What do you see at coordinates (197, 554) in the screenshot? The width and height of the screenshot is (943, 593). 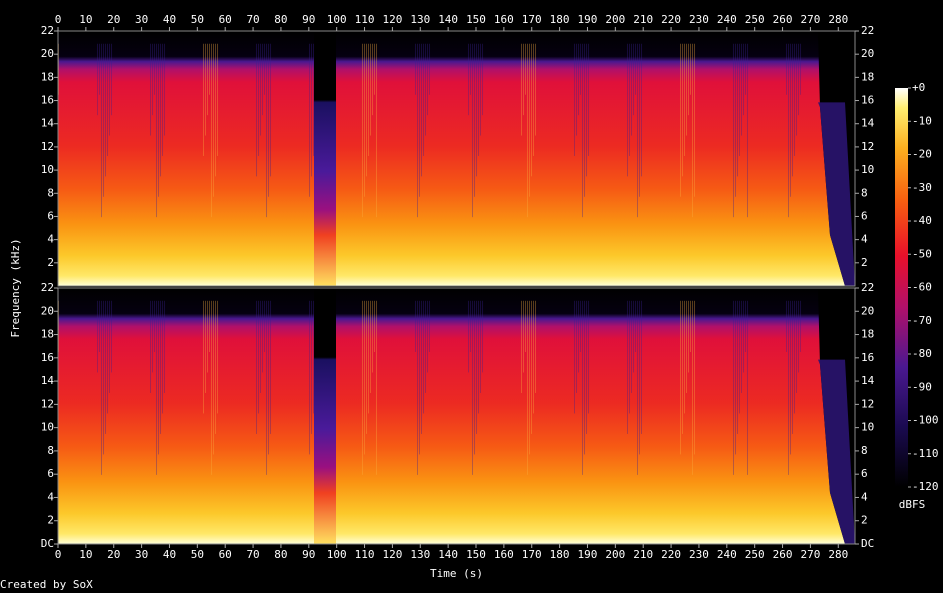 I see `x-tick-label: 50` at bounding box center [197, 554].